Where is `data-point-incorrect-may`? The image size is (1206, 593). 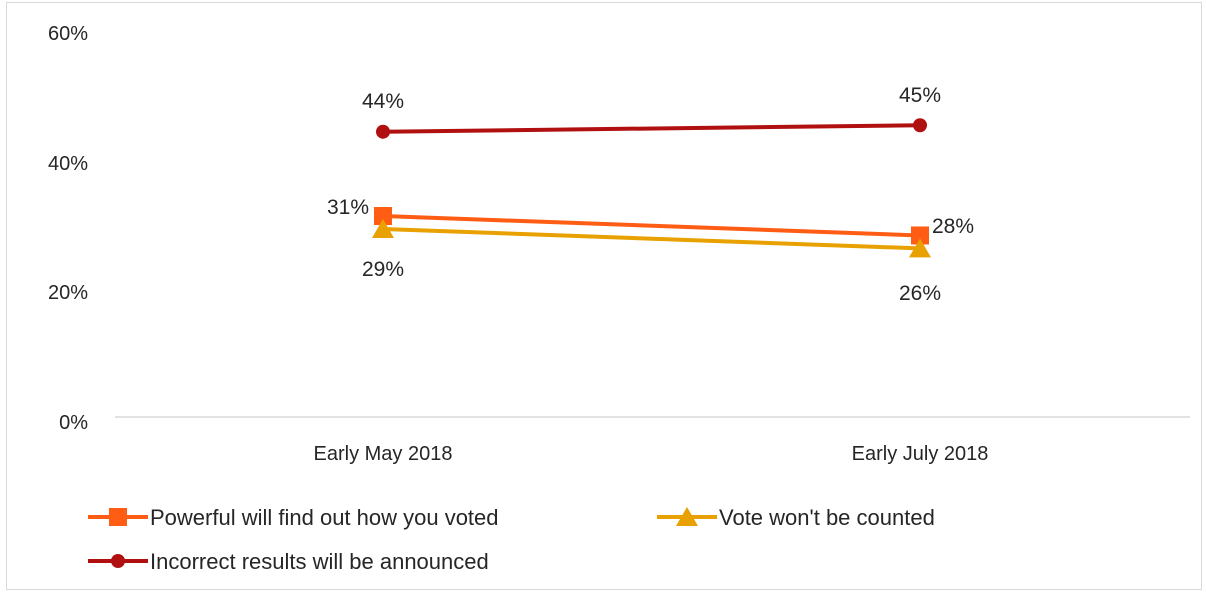 data-point-incorrect-may is located at coordinates (383, 131).